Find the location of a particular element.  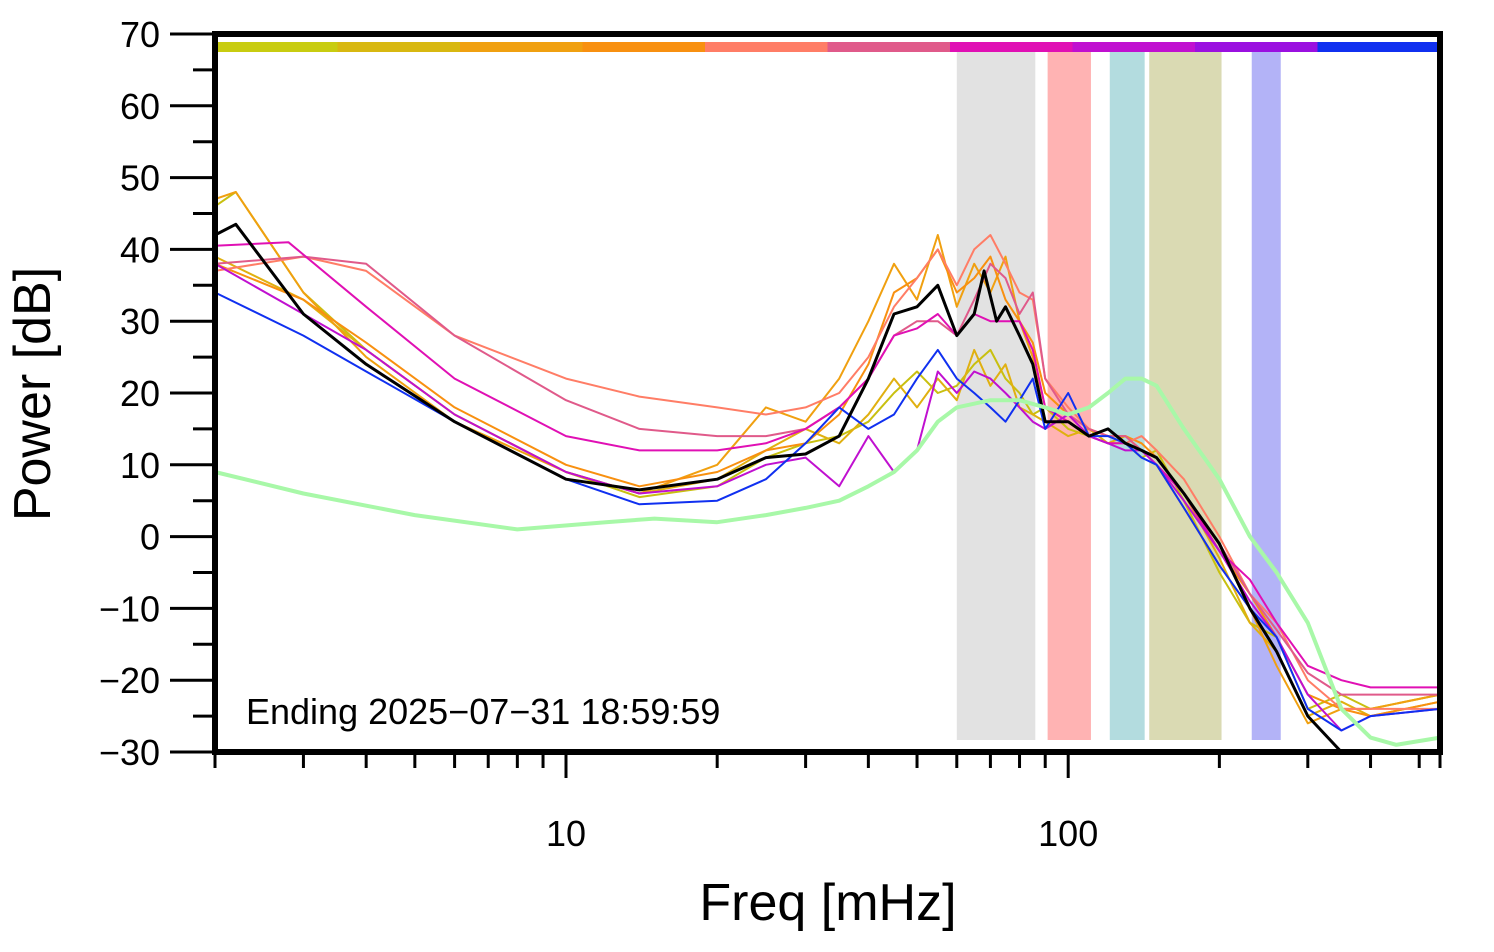

x-axis-title: Freq [mHz] is located at coordinates (827, 903).